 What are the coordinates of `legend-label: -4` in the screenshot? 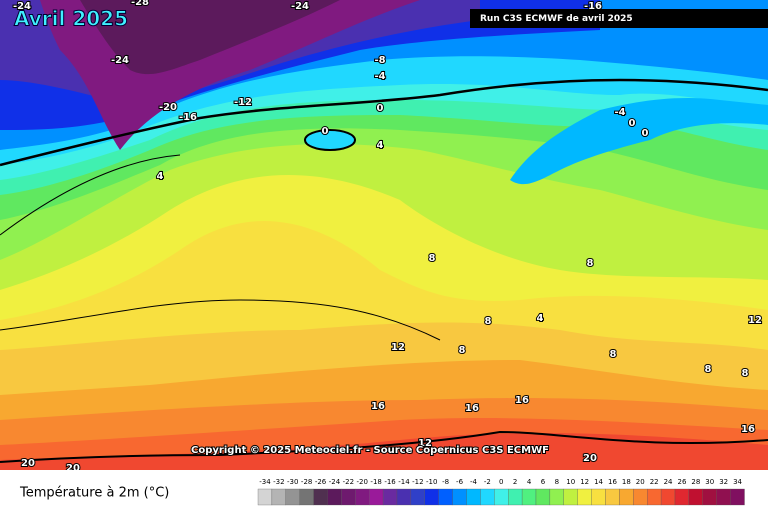 It's located at (474, 482).